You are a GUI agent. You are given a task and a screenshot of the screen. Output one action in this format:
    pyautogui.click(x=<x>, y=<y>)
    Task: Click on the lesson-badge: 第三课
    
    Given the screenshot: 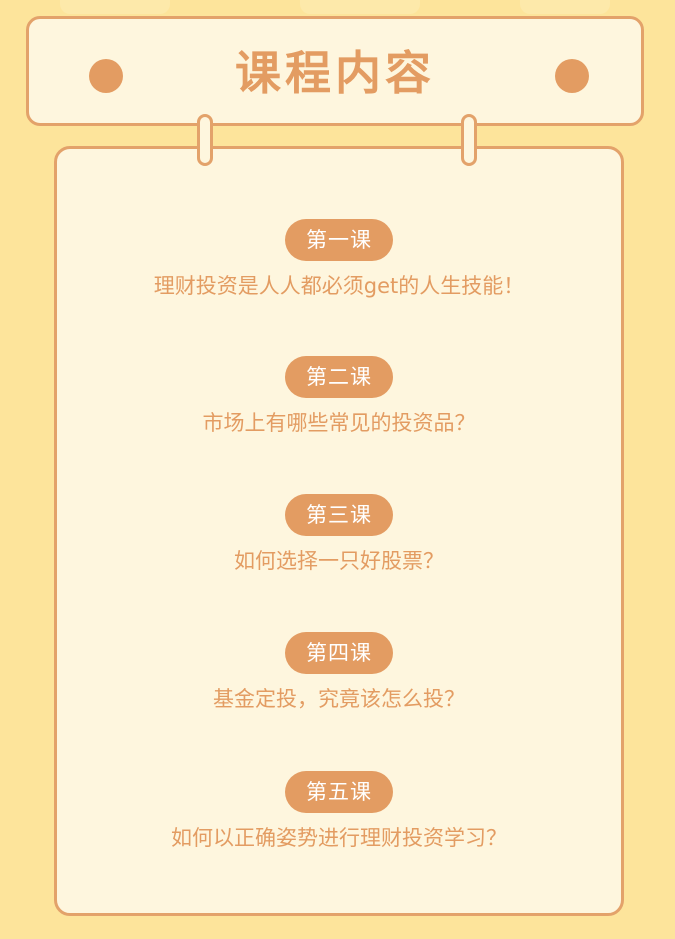 What is the action you would take?
    pyautogui.click(x=339, y=515)
    